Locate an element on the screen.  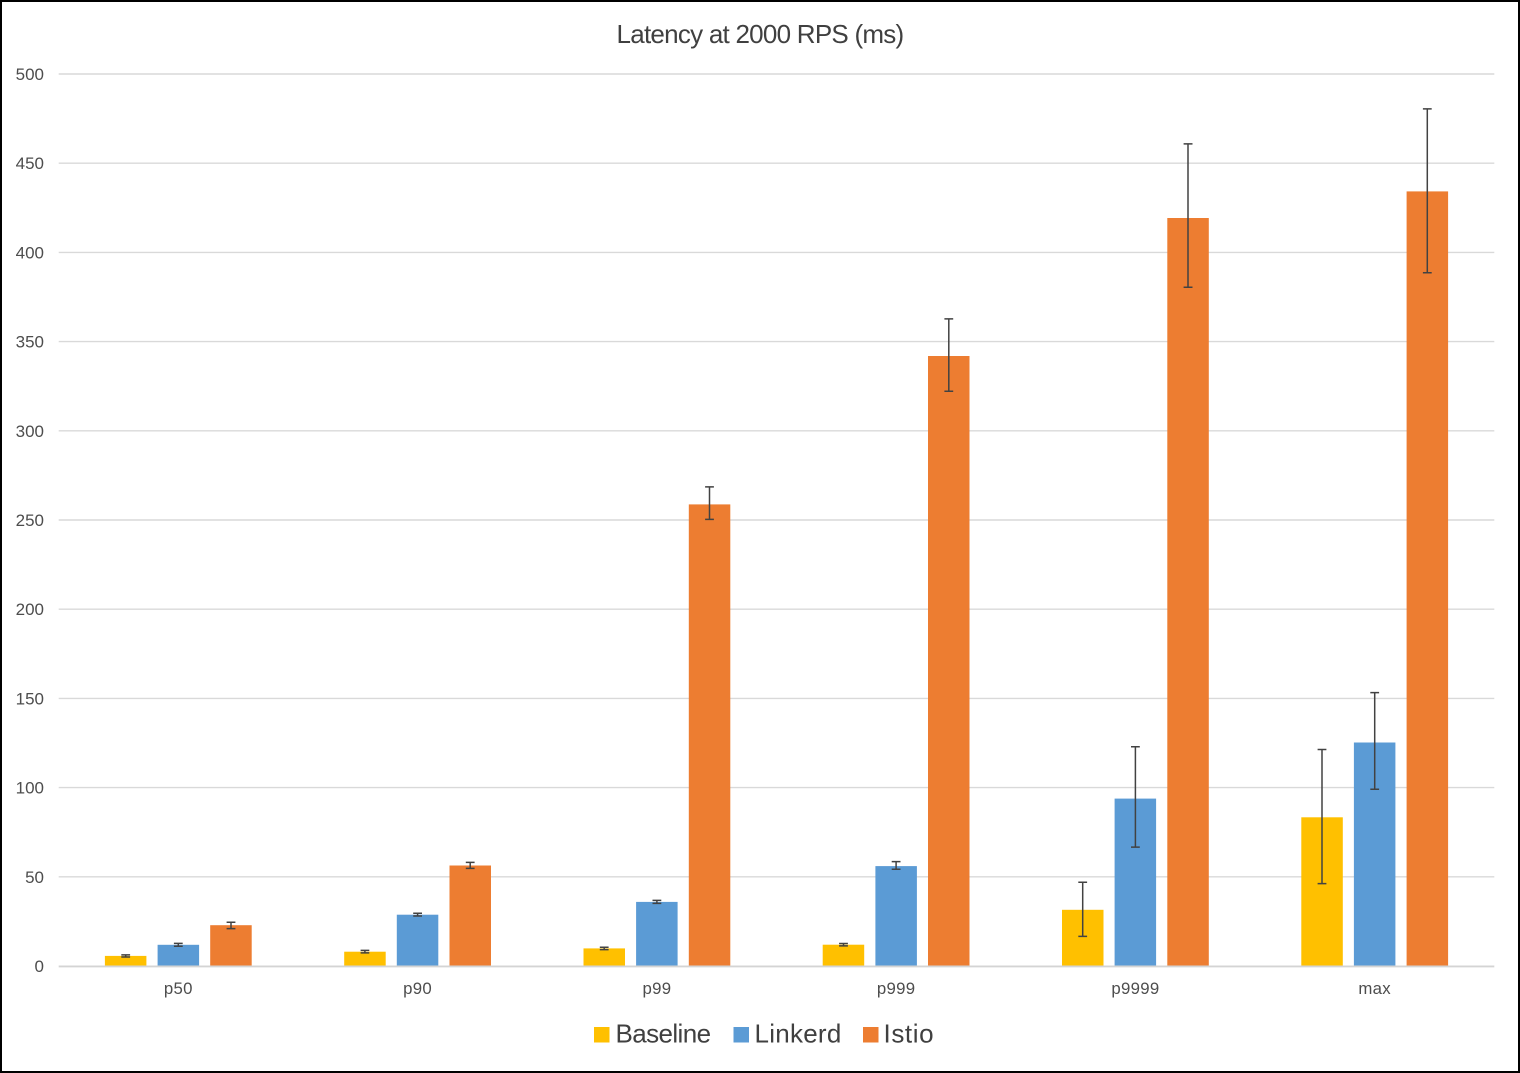
svg-text: 150 is located at coordinates (30, 698).